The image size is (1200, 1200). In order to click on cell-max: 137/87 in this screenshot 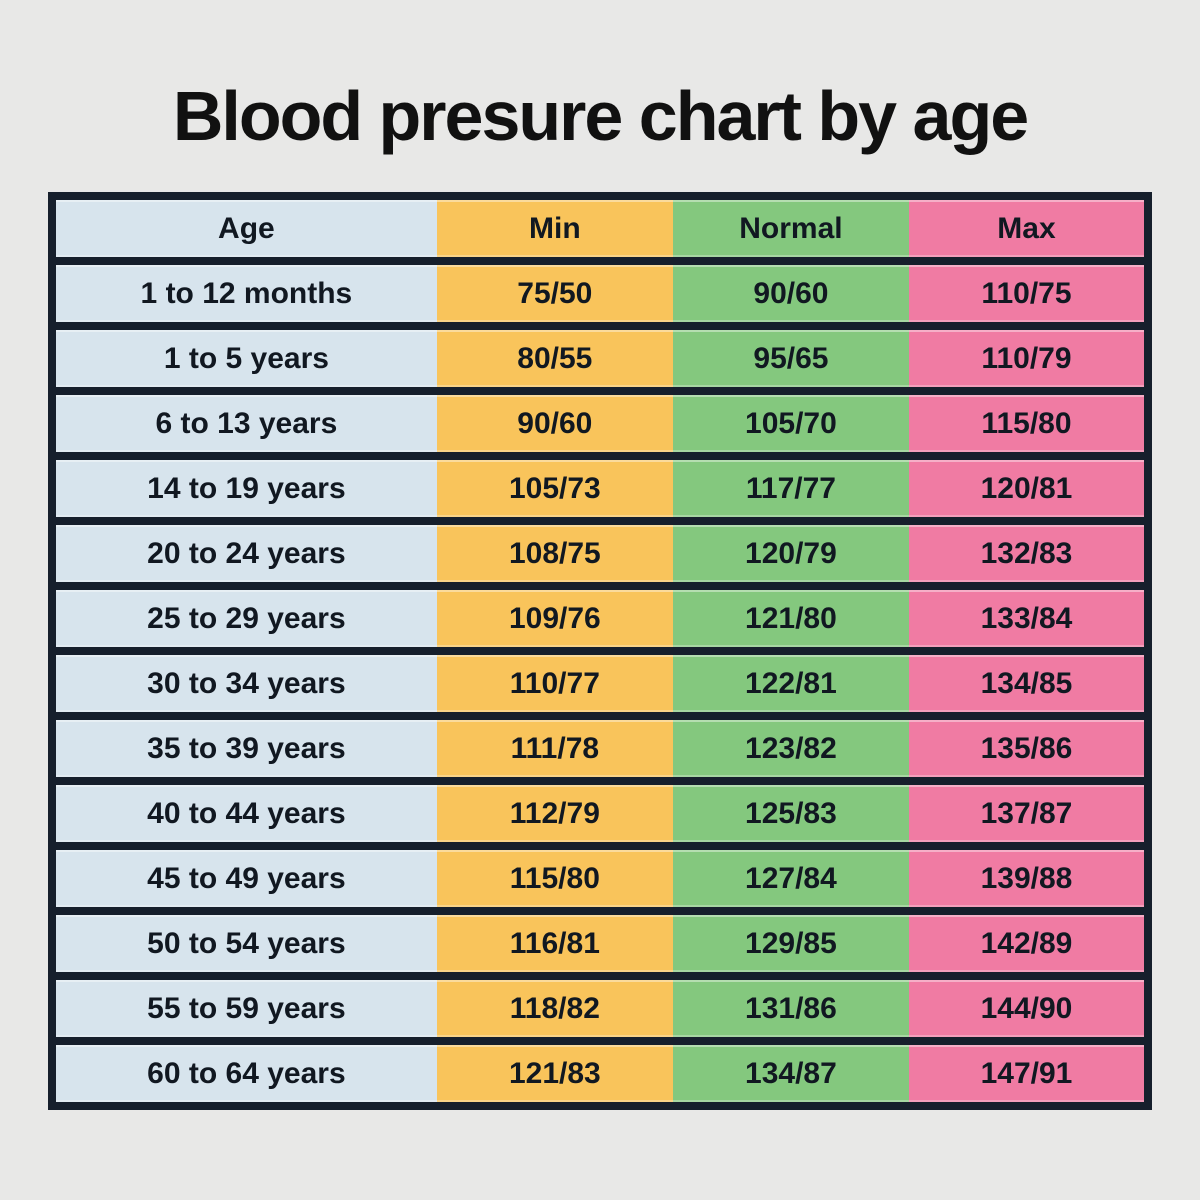, I will do `click(1026, 813)`.